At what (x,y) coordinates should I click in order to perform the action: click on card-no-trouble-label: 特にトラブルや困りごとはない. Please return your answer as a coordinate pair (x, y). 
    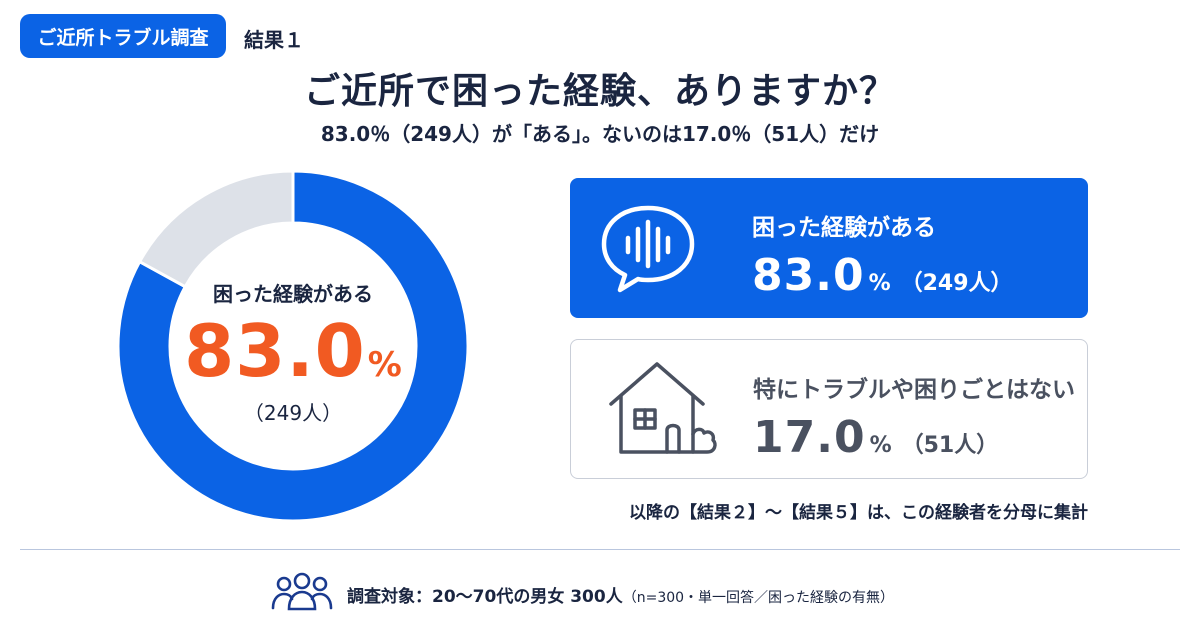
    Looking at the image, I should click on (914, 390).